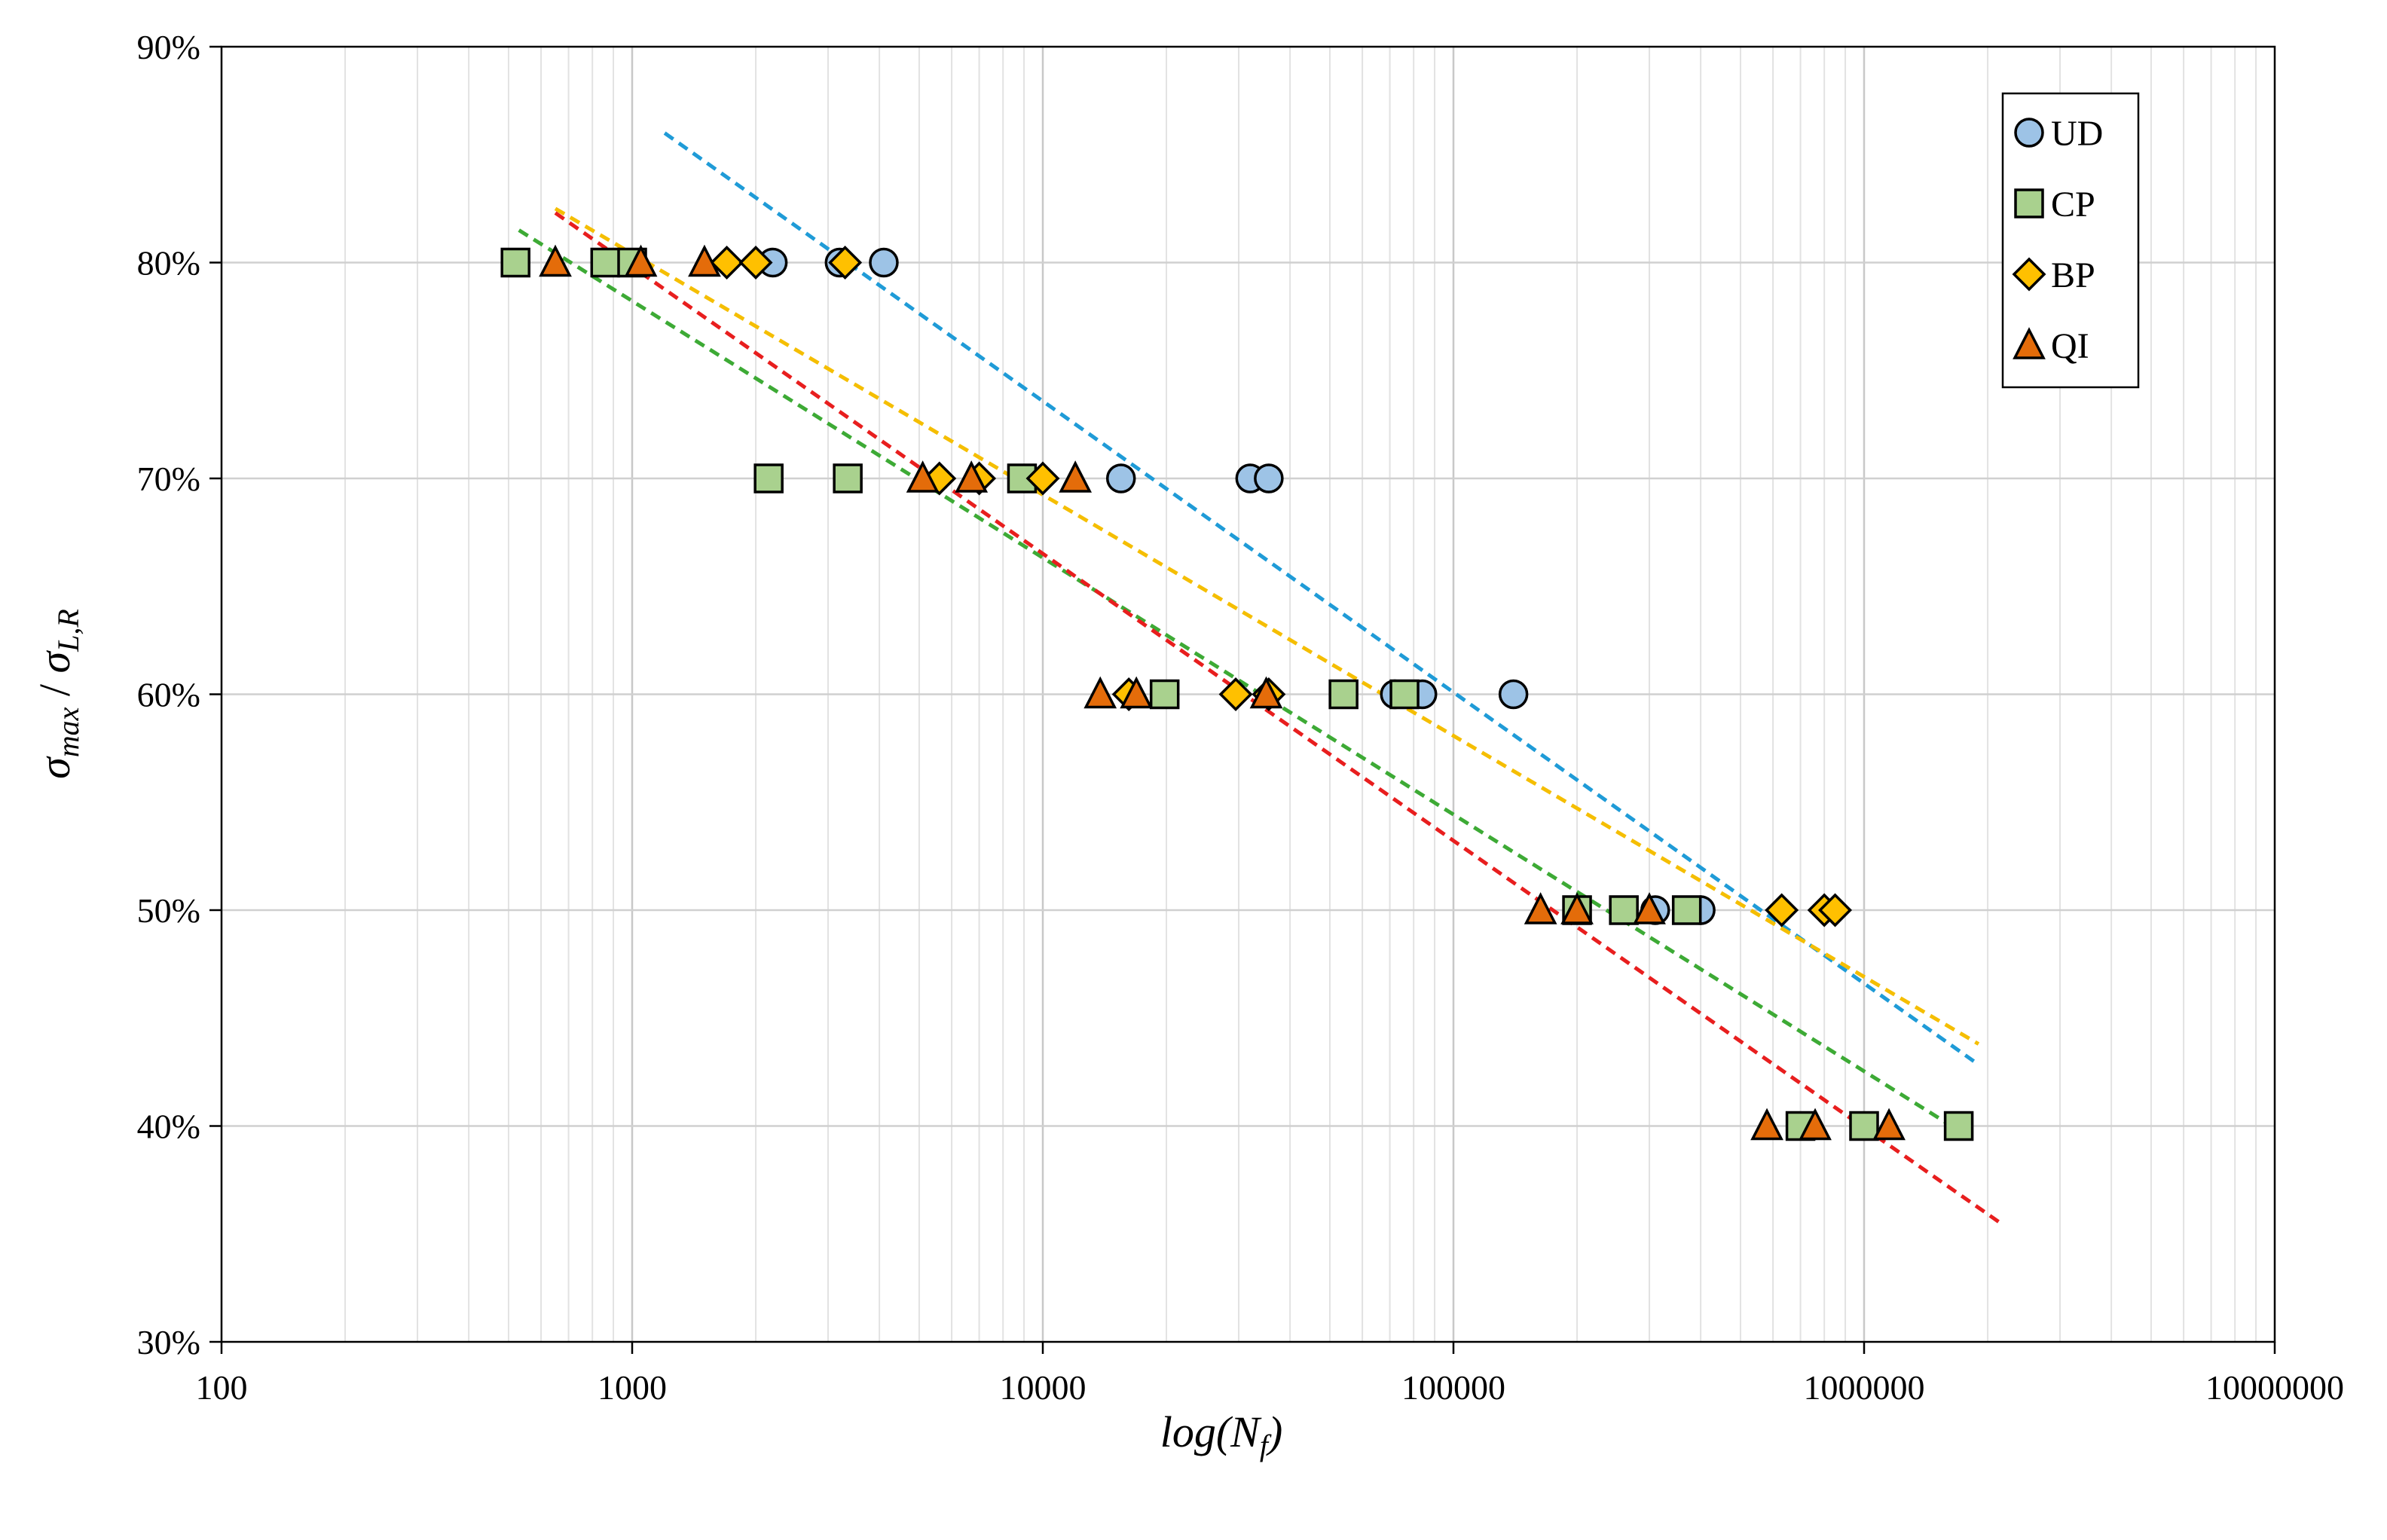 This screenshot has width=2387, height=1540. What do you see at coordinates (168, 263) in the screenshot?
I see `y-tick-label: 80%` at bounding box center [168, 263].